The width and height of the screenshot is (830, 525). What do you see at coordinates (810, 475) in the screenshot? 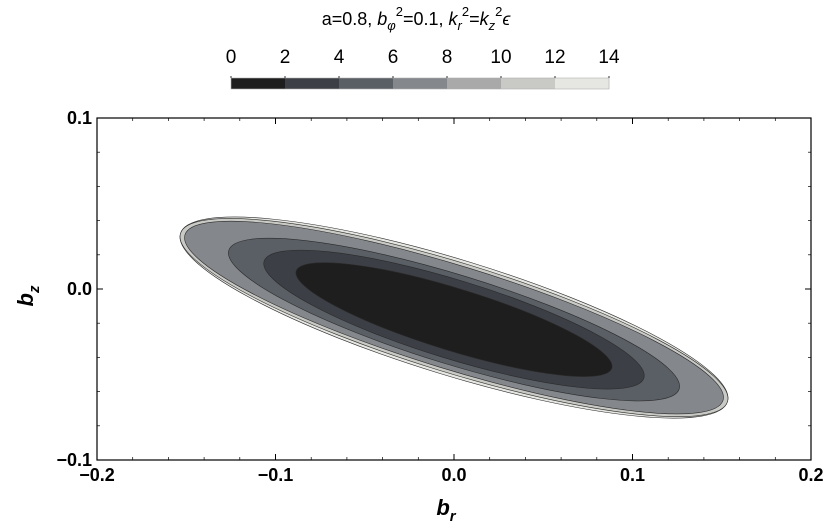
I see `x-tick-label: 0.2` at bounding box center [810, 475].